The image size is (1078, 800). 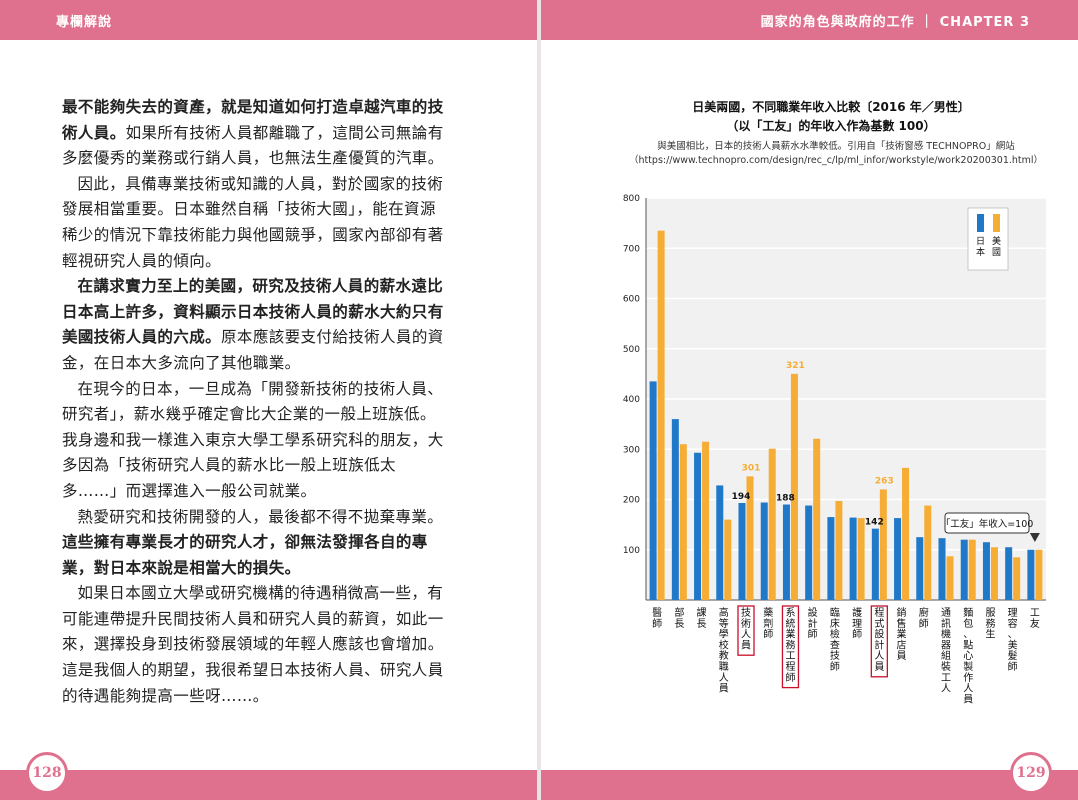 I want to click on x-category-label: 理容、美髮師, so click(x=1013, y=640).